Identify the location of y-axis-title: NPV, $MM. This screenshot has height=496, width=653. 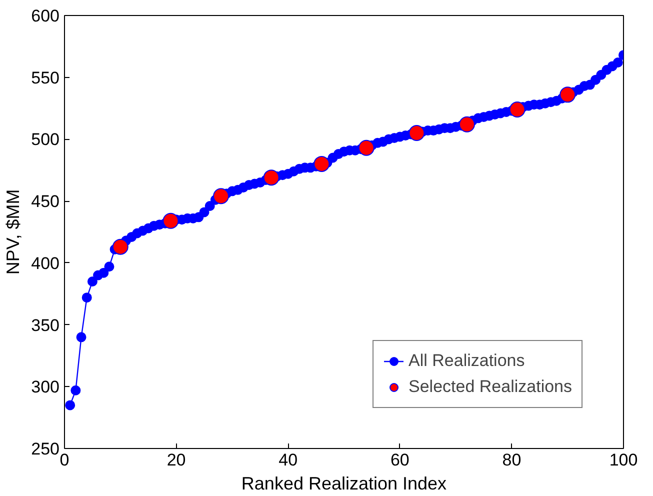
(13, 232).